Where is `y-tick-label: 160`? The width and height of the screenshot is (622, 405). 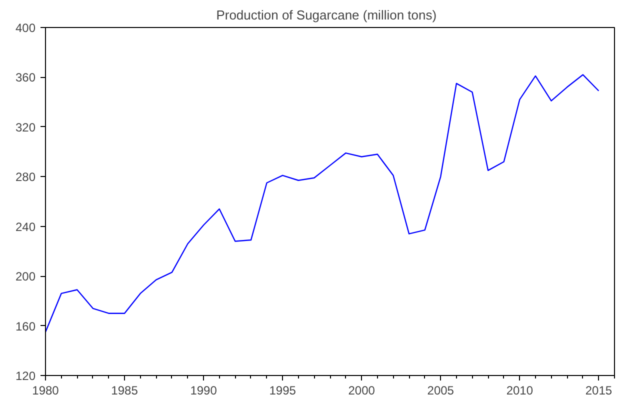
y-tick-label: 160 is located at coordinates (25, 326).